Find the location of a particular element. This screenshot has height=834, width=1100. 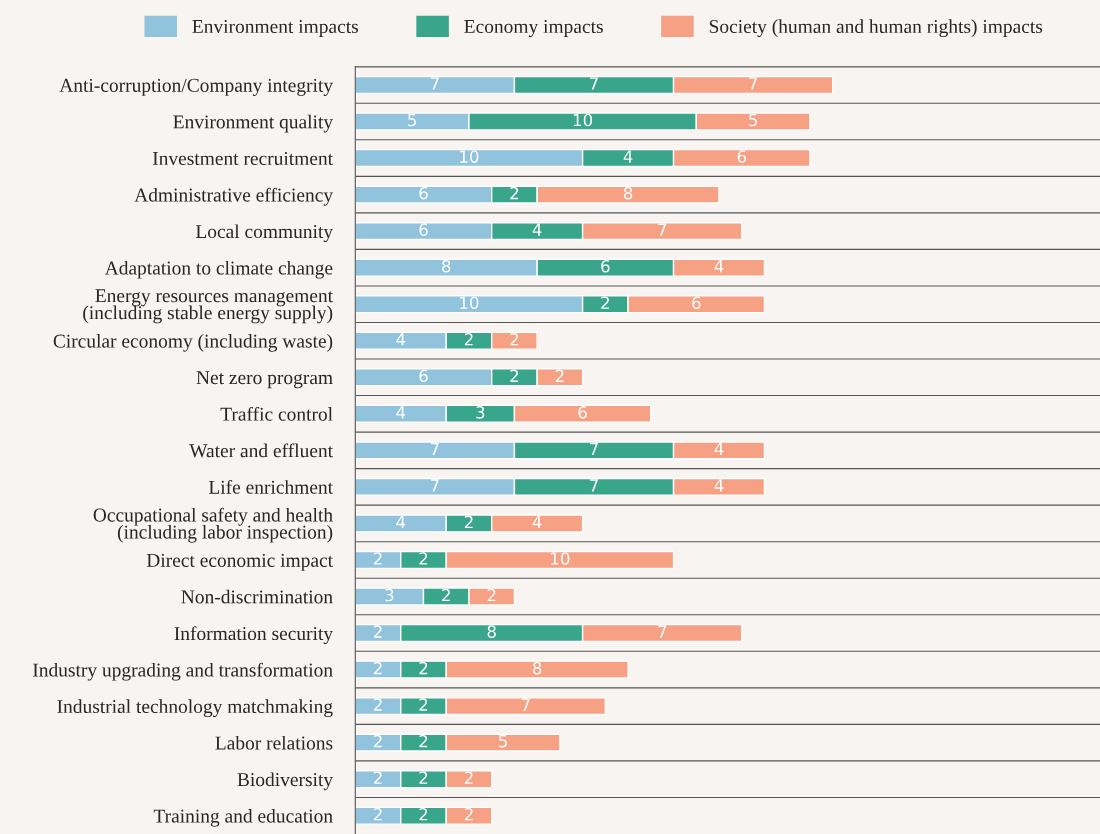

y-tick-label: Industry upgrading and transformation is located at coordinates (183, 671).